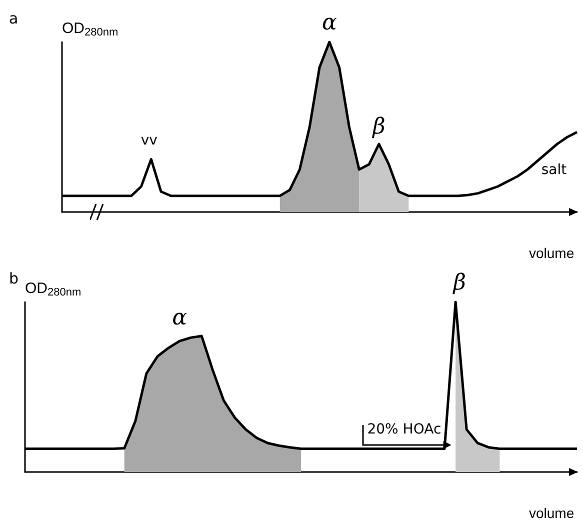 The height and width of the screenshot is (520, 583). I want to click on annotation: vv, so click(149, 140).